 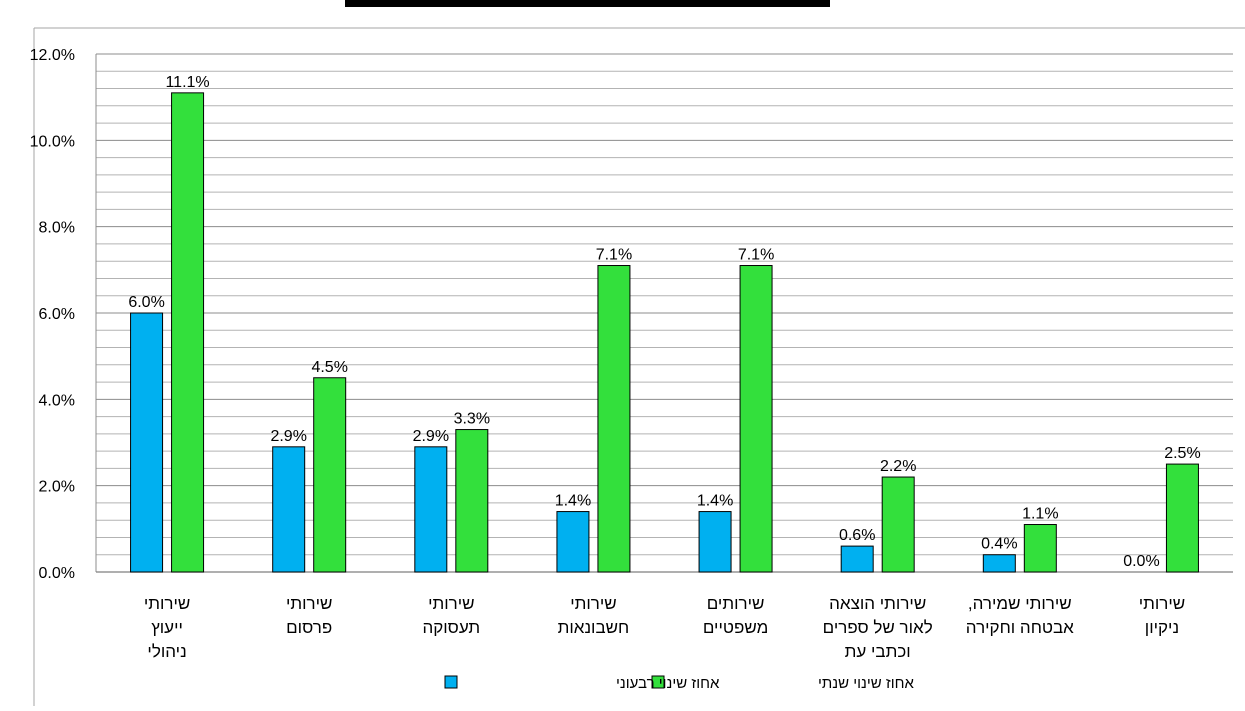 What do you see at coordinates (999, 544) in the screenshot?
I see `data-label-quarterly: 0.4%` at bounding box center [999, 544].